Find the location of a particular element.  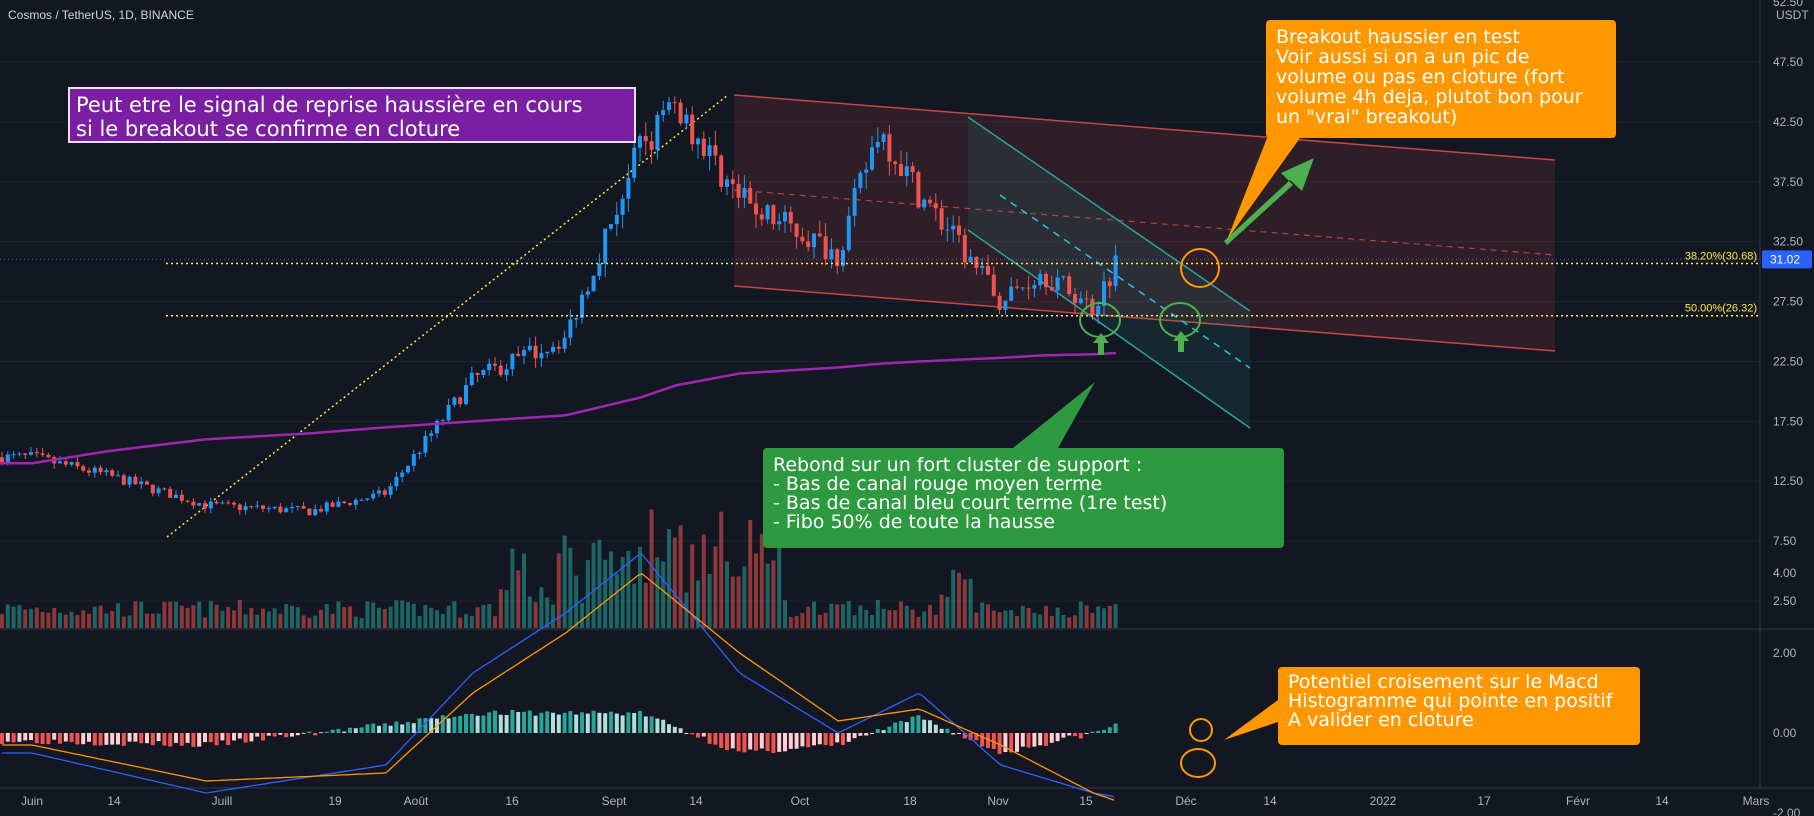

price-tick-label: 2.50 is located at coordinates (1785, 601).